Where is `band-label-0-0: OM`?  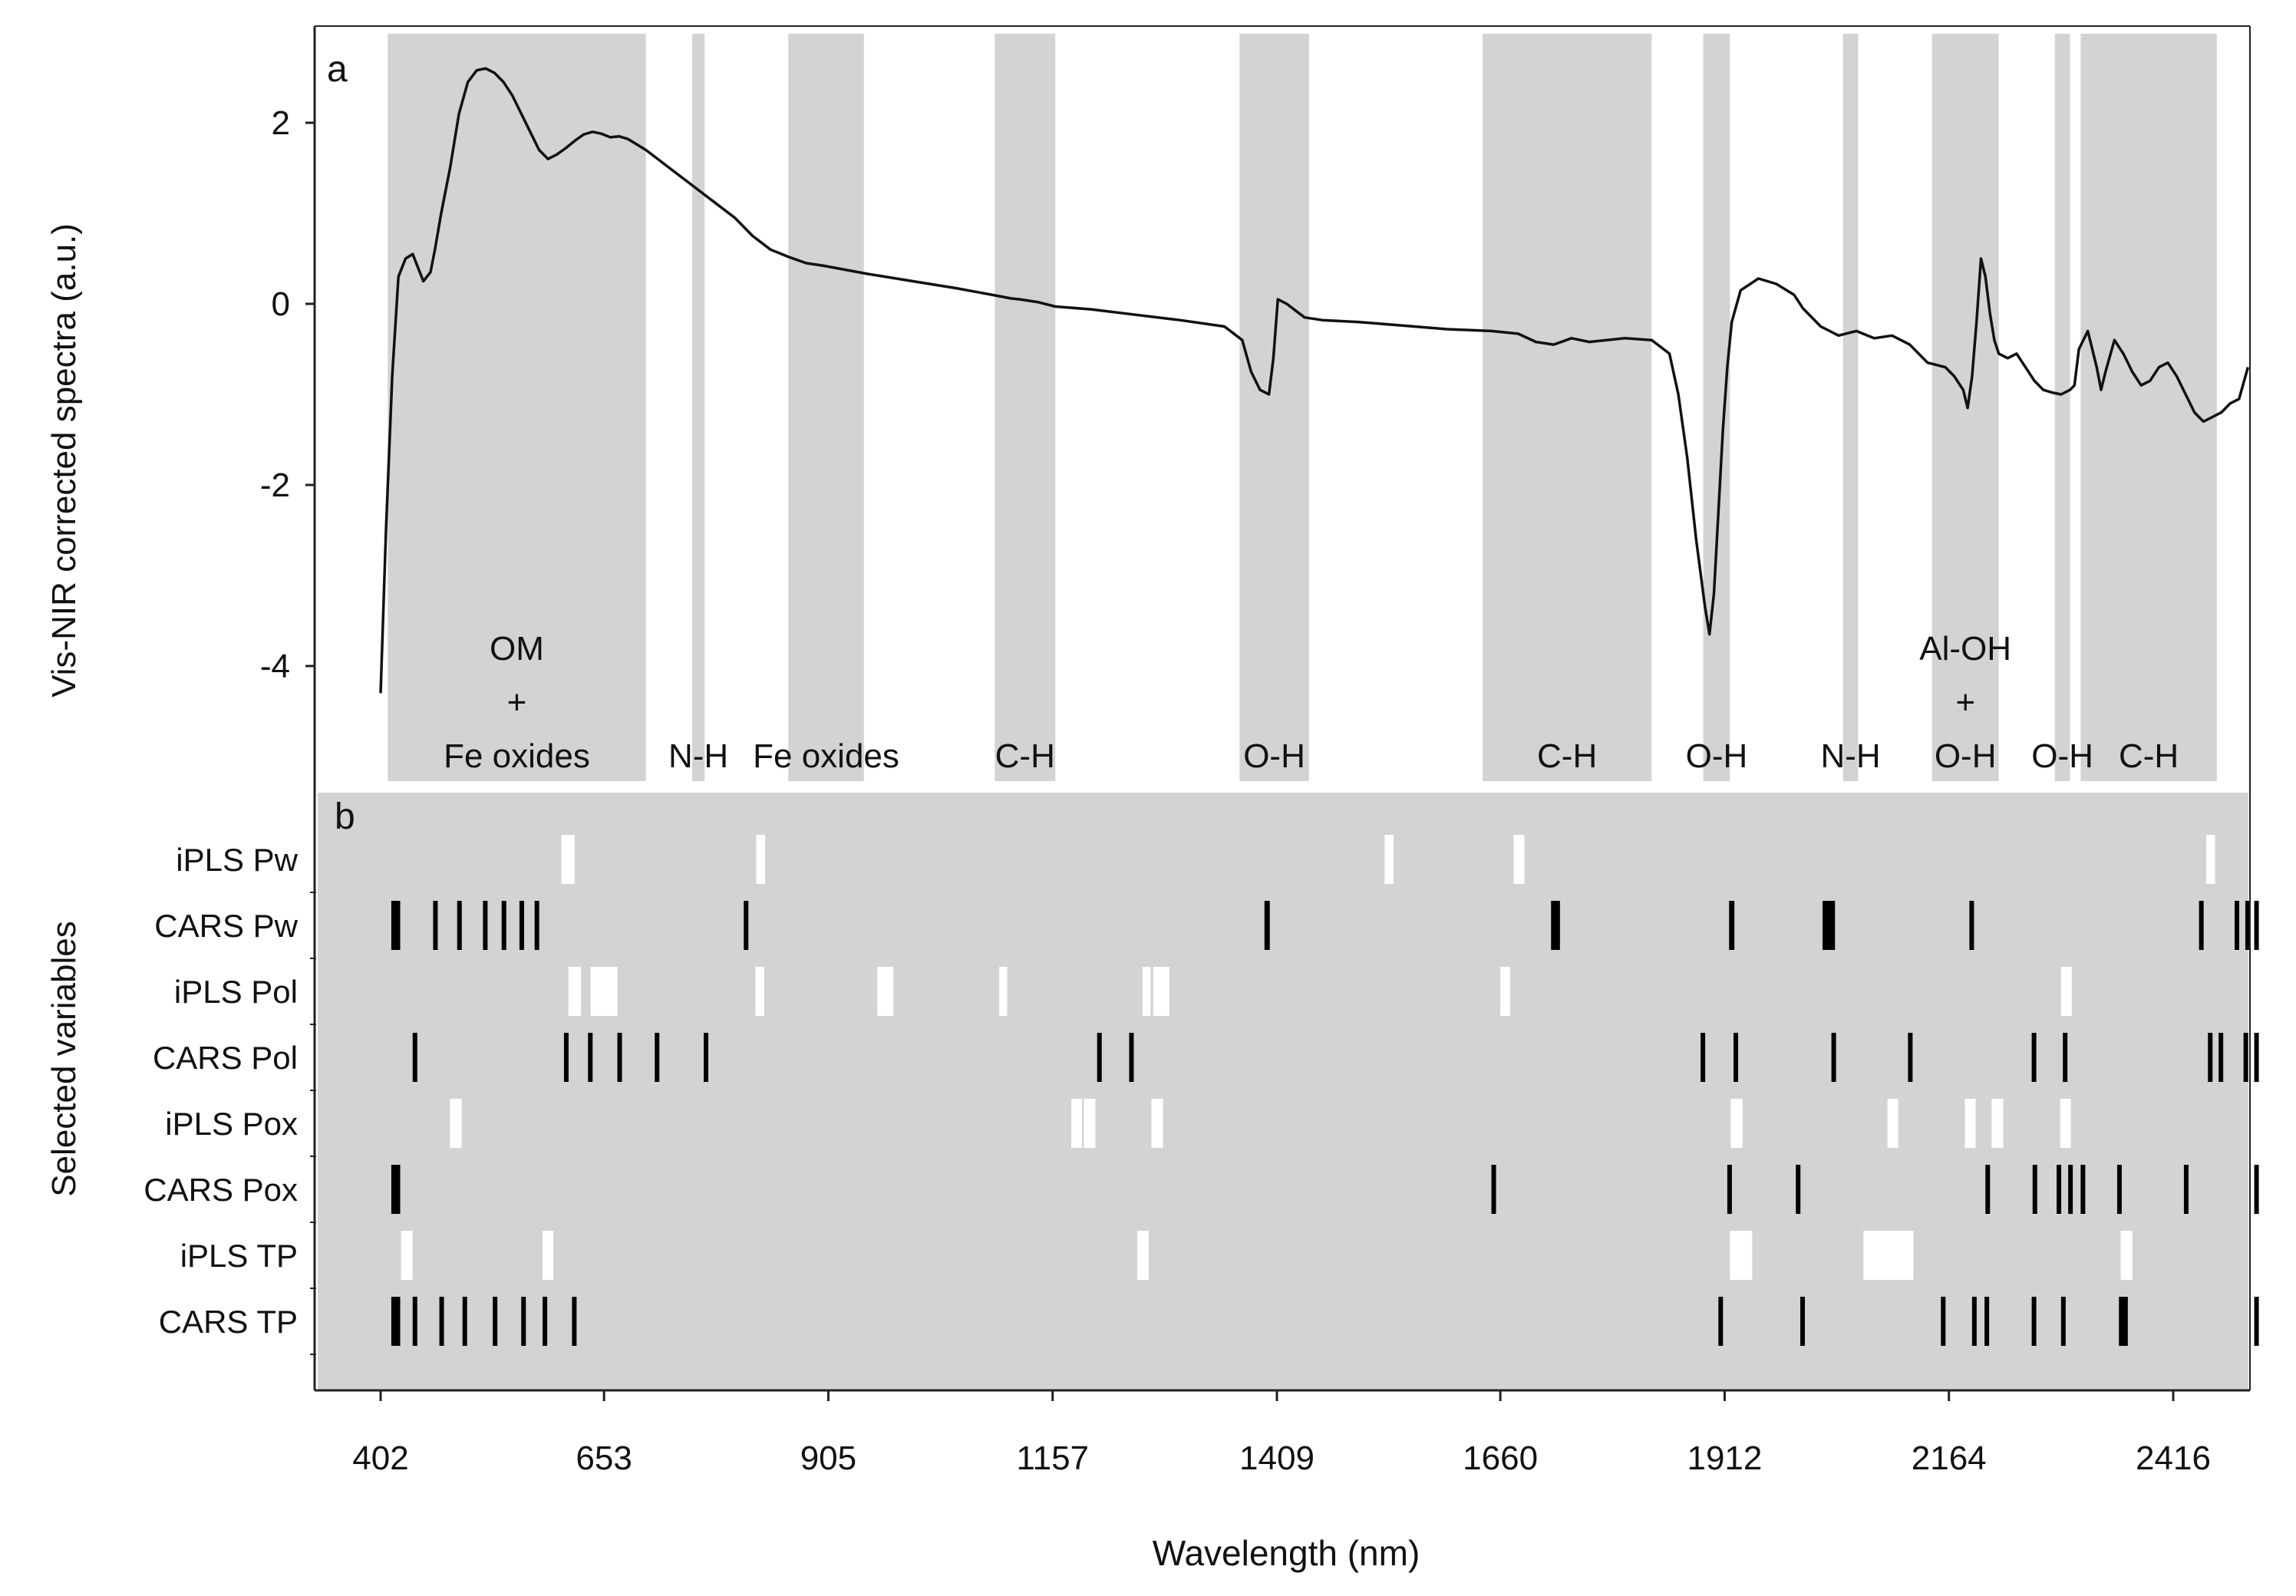
band-label-0-0: OM is located at coordinates (517, 649).